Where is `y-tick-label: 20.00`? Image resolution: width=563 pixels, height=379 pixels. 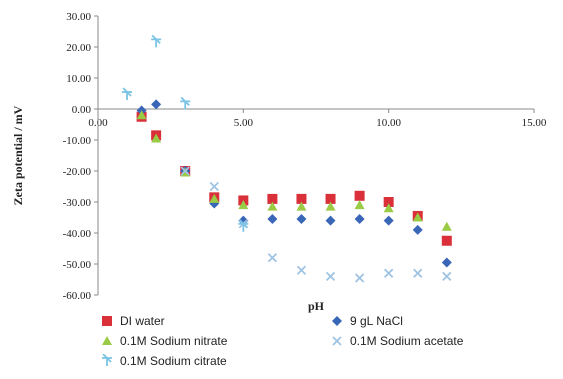
y-tick-label: 20.00 is located at coordinates (78, 48).